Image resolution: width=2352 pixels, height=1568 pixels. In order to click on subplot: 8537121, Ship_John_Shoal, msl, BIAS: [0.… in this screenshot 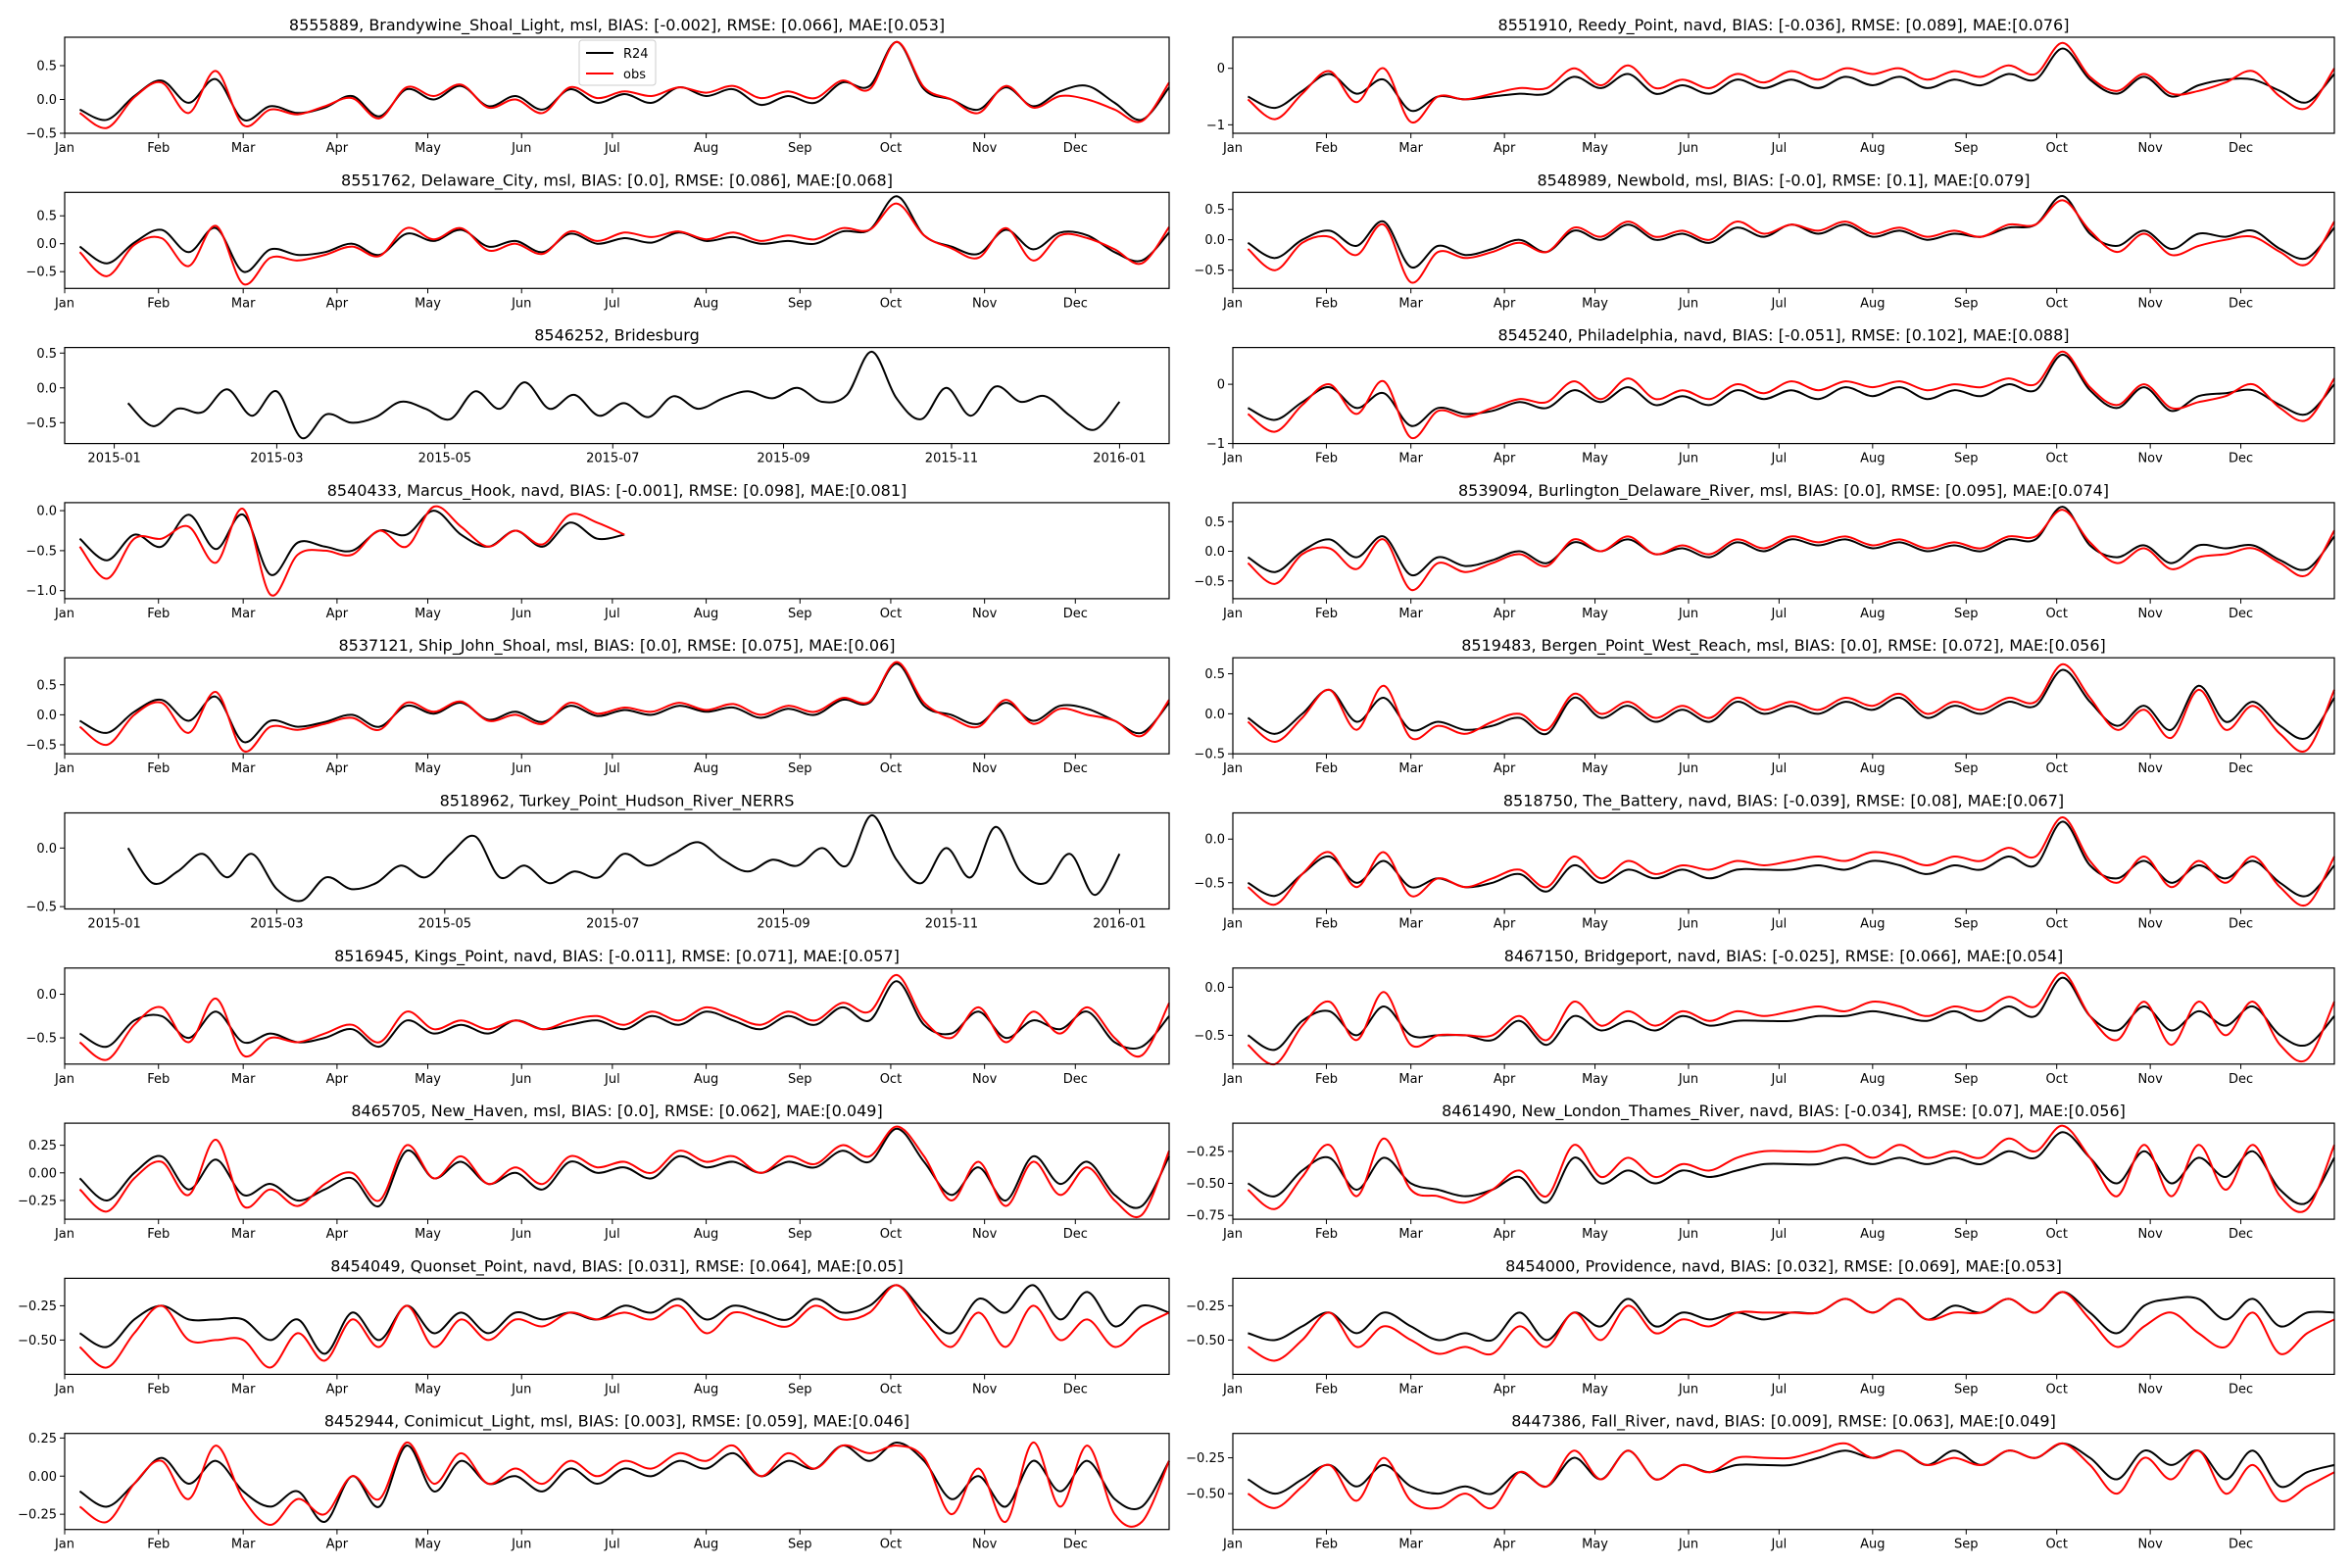, I will do `click(598, 706)`.